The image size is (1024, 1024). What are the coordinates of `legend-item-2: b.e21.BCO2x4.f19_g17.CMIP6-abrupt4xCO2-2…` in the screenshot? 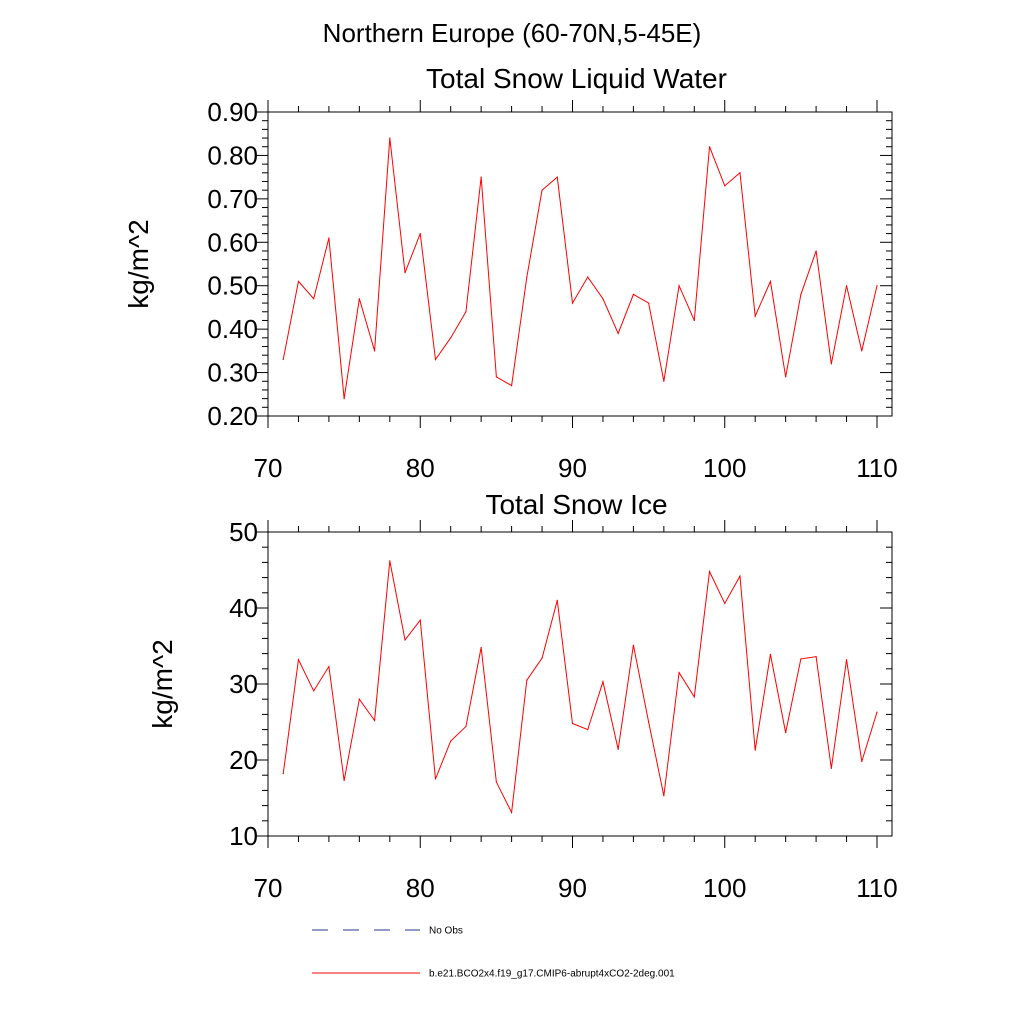 It's located at (493, 974).